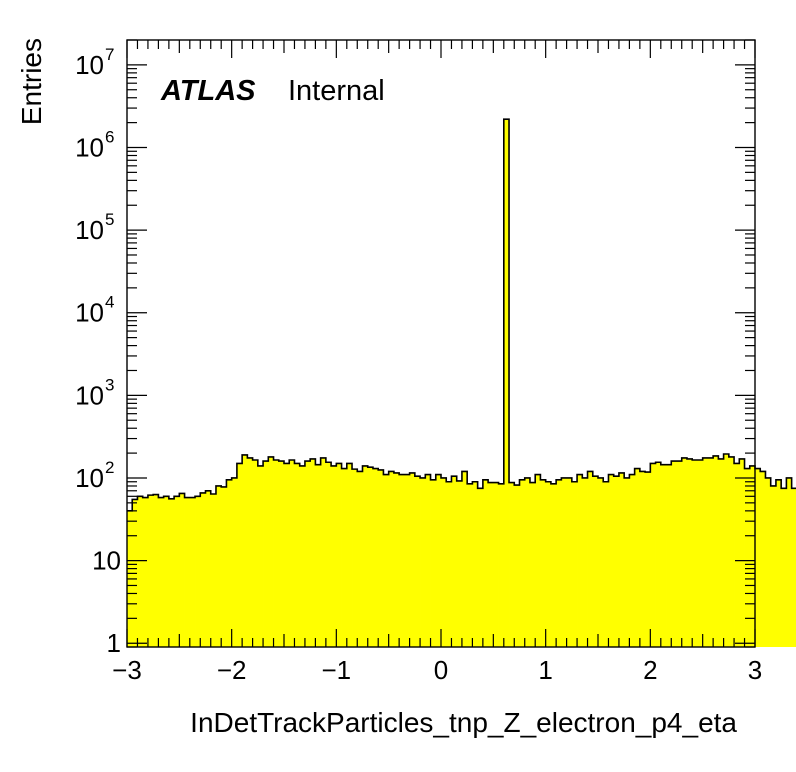 The image size is (796, 772). Describe the element at coordinates (441, 670) in the screenshot. I see `x-tick-label: 0` at that location.